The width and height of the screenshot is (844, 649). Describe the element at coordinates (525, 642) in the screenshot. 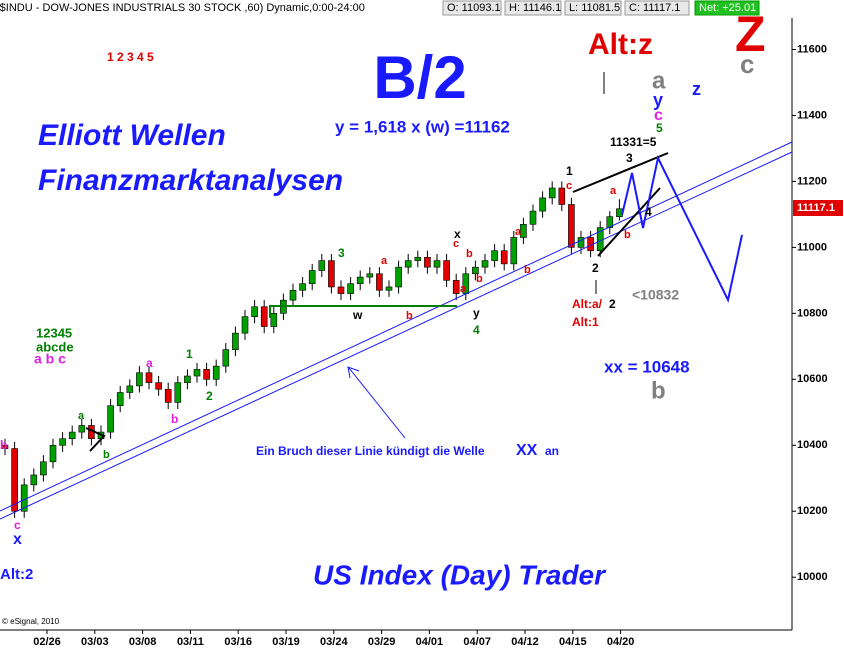

I see `x-tick-label: 04/12` at that location.